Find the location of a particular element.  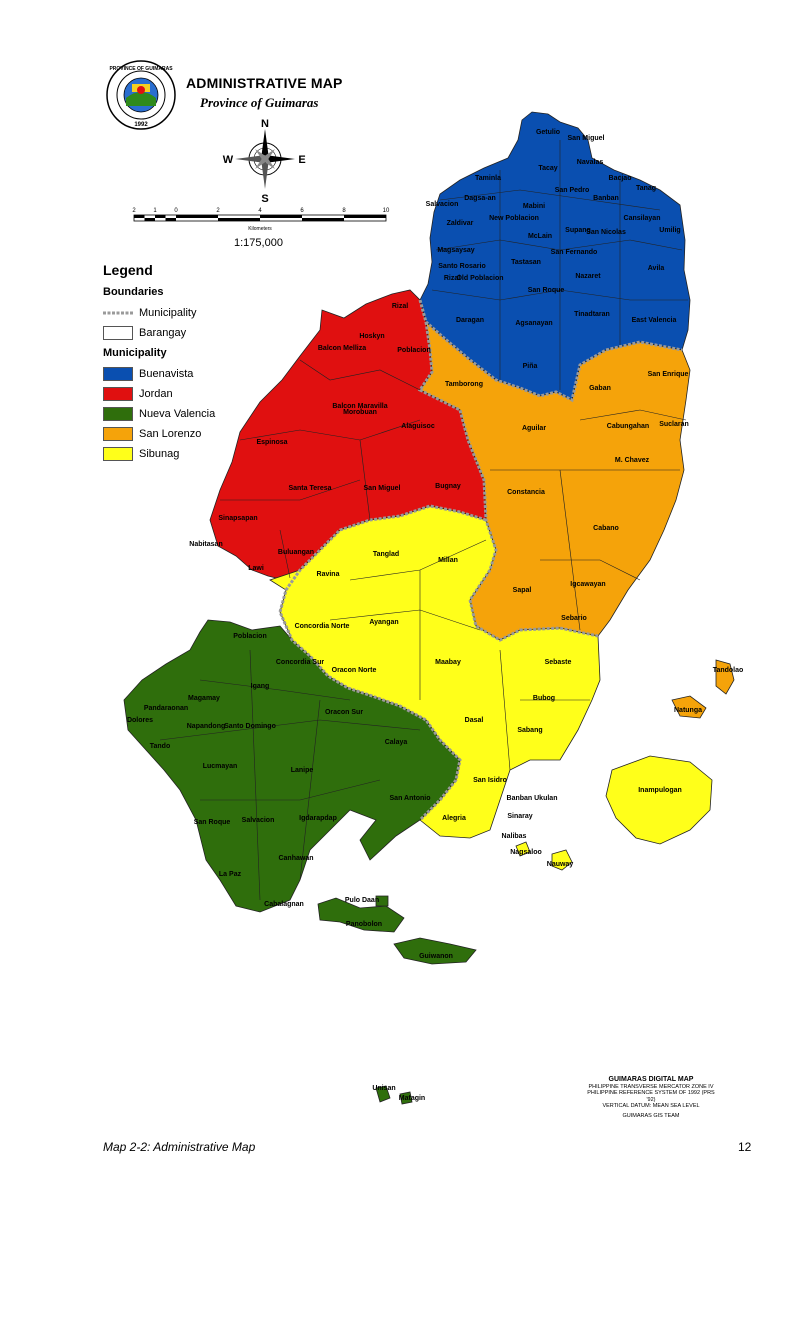

legend-label: Nueva Valencia is located at coordinates (177, 414).